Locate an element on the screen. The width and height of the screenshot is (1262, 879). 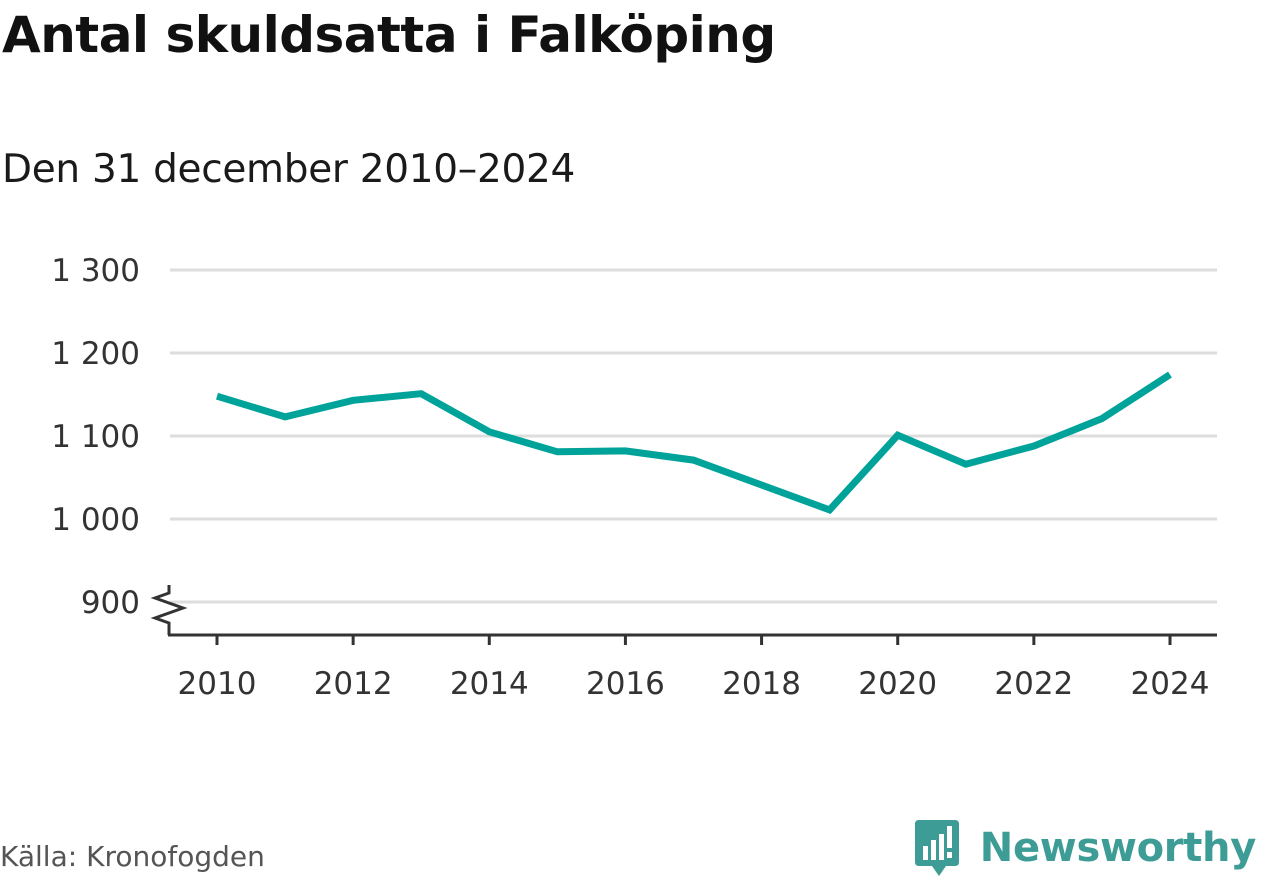
y-tick-label: 1 200 is located at coordinates (95, 354).